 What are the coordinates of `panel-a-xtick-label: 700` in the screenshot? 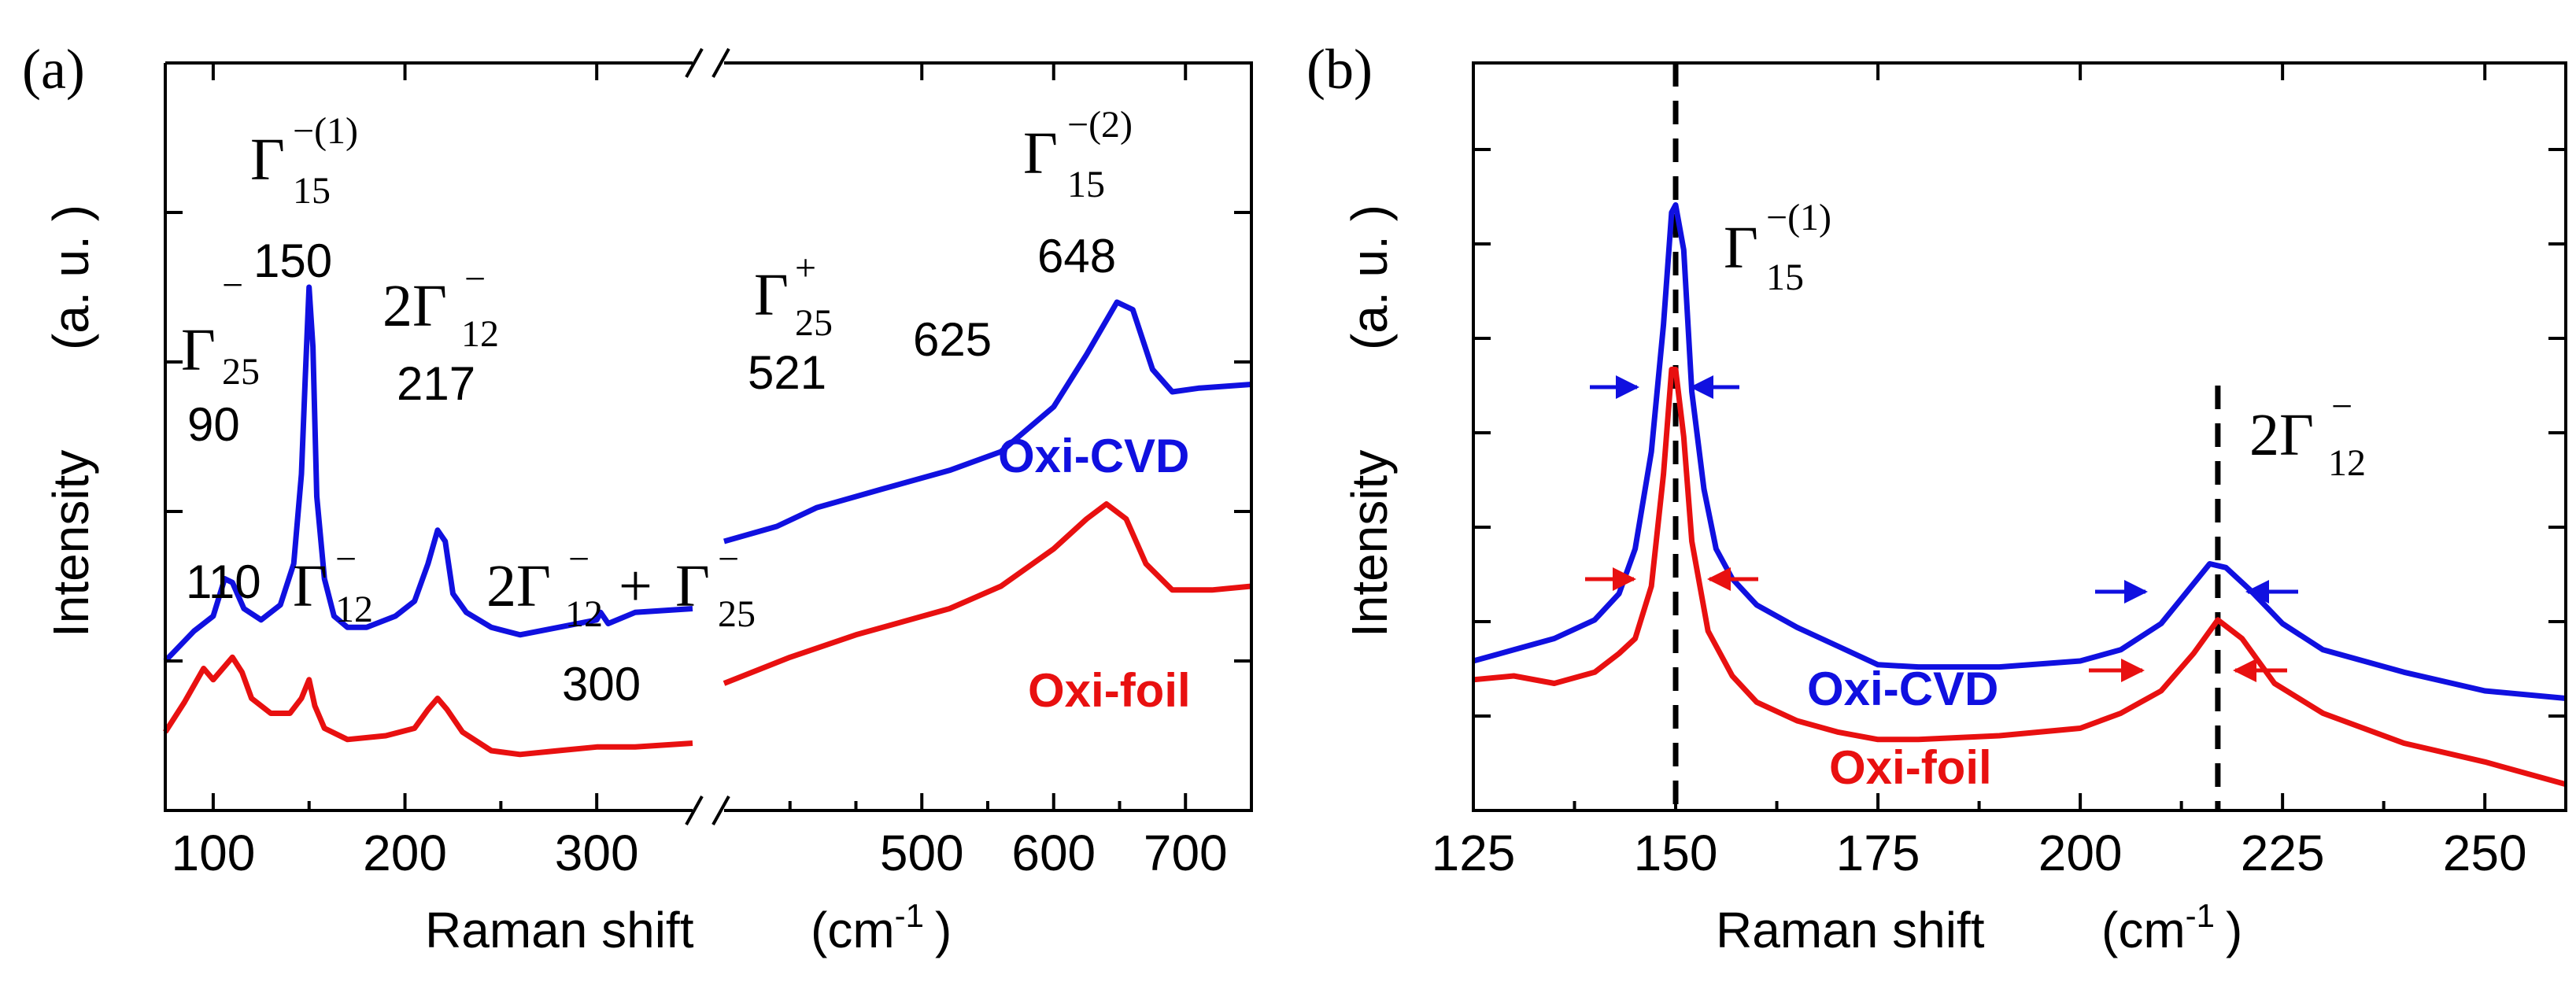 It's located at (1186, 853).